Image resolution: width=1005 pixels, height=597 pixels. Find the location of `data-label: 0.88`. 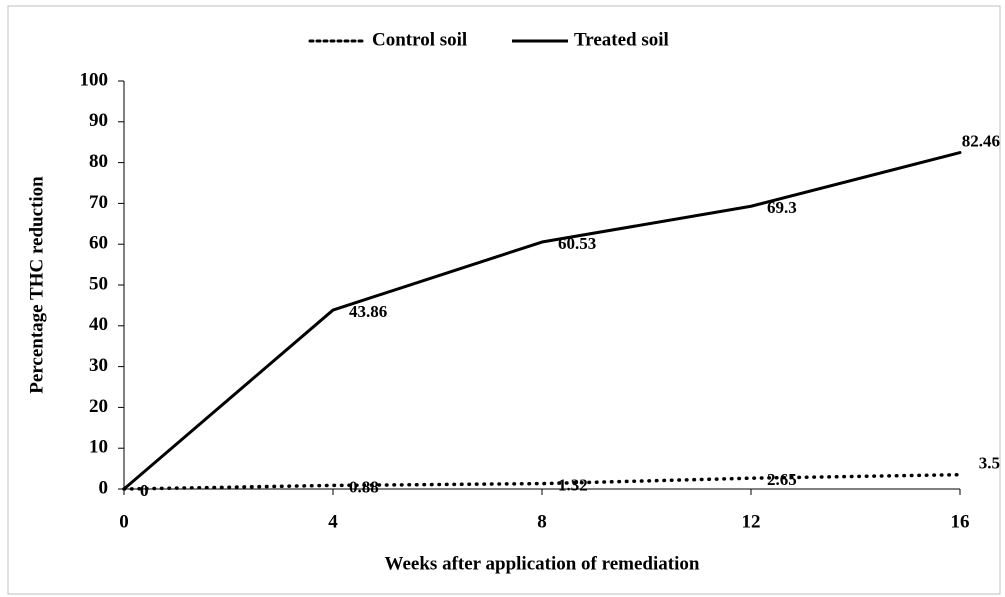

data-label: 0.88 is located at coordinates (364, 486).